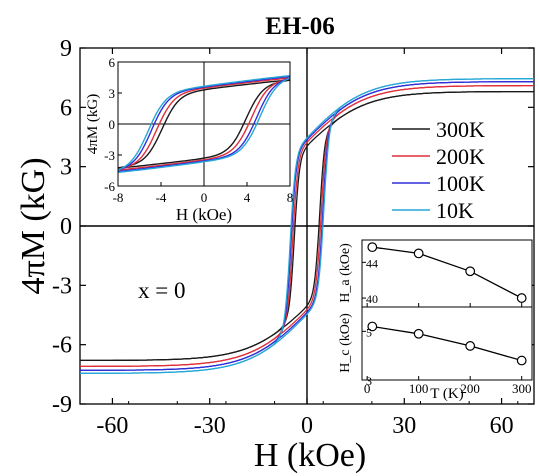 This screenshot has height=476, width=540. I want to click on main-y-tick-label: -9, so click(62, 405).